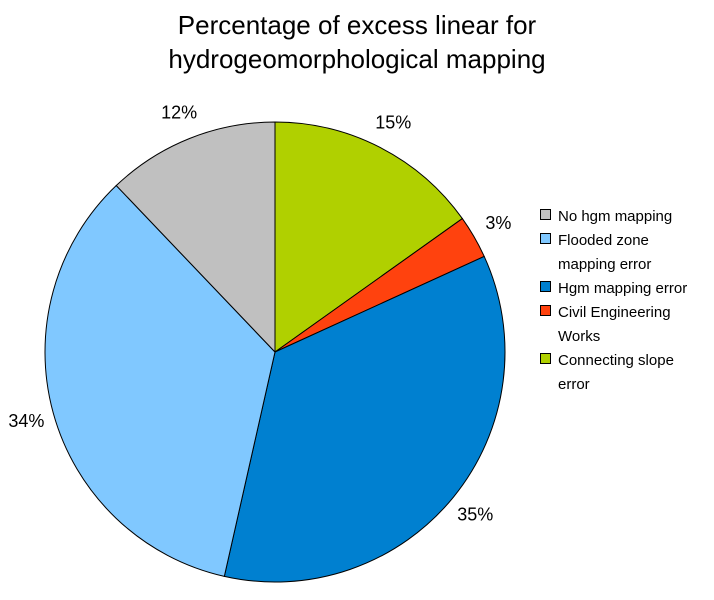 Image resolution: width=714 pixels, height=600 pixels. Describe the element at coordinates (26, 421) in the screenshot. I see `data-label-flooded-zone-mapping-error: 34%` at that location.